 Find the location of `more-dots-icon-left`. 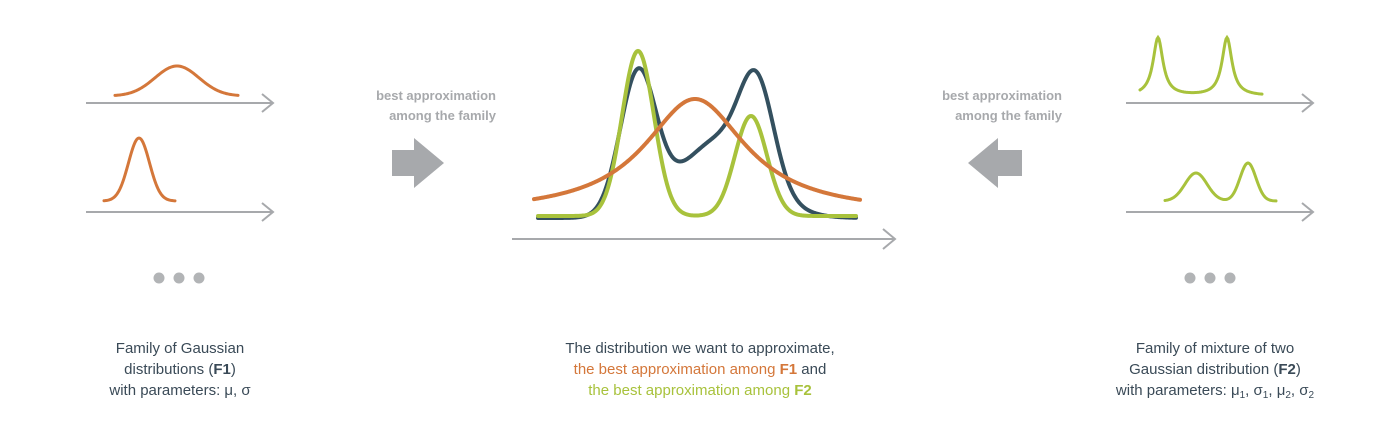

more-dots-icon-left is located at coordinates (179, 278).